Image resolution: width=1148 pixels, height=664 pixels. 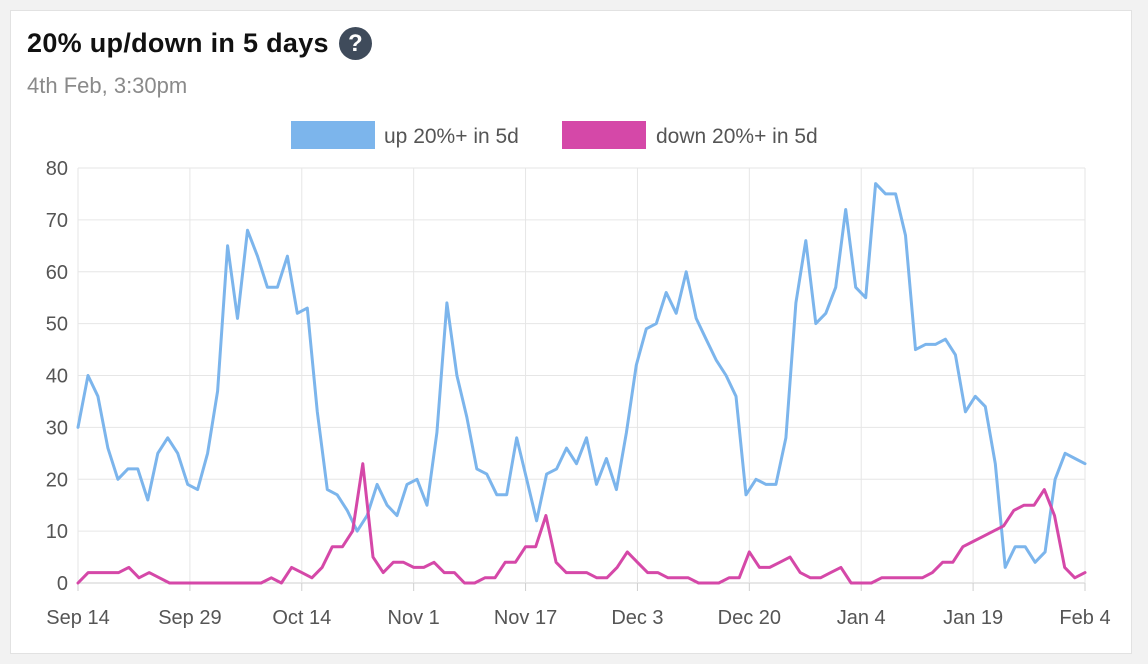 What do you see at coordinates (973, 618) in the screenshot?
I see `x-tick-label: Jan 19` at bounding box center [973, 618].